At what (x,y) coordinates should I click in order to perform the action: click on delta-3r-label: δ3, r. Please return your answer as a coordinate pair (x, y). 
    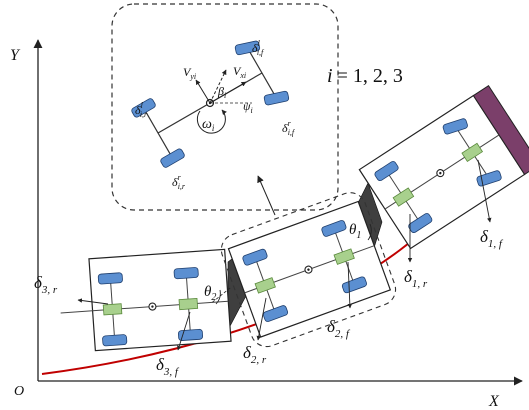
    Looking at the image, I should click on (46, 284).